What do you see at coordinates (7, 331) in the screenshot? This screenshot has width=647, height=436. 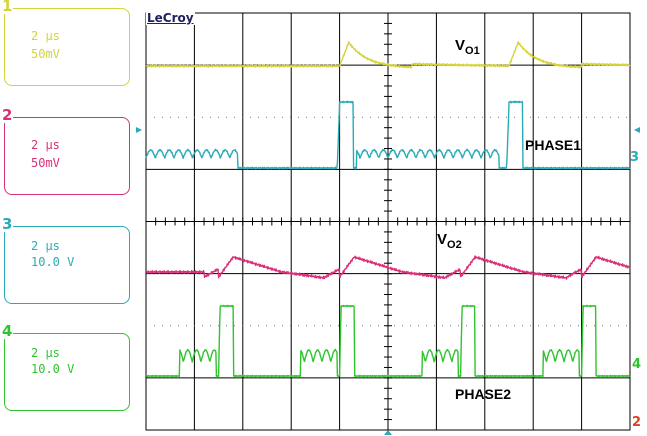 I see `channel-4-number: 4` at bounding box center [7, 331].